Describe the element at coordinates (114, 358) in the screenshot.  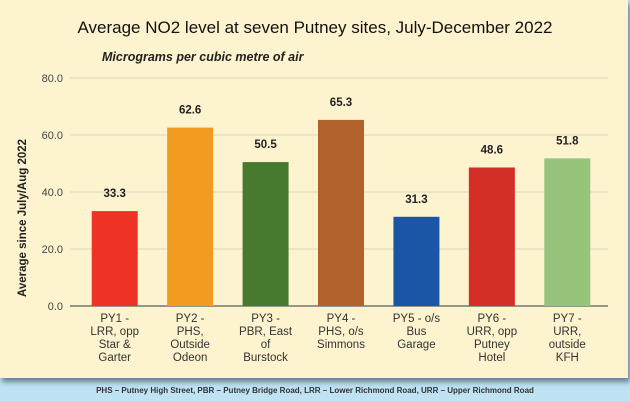
I see `x-tick-label-line: Garter` at that location.